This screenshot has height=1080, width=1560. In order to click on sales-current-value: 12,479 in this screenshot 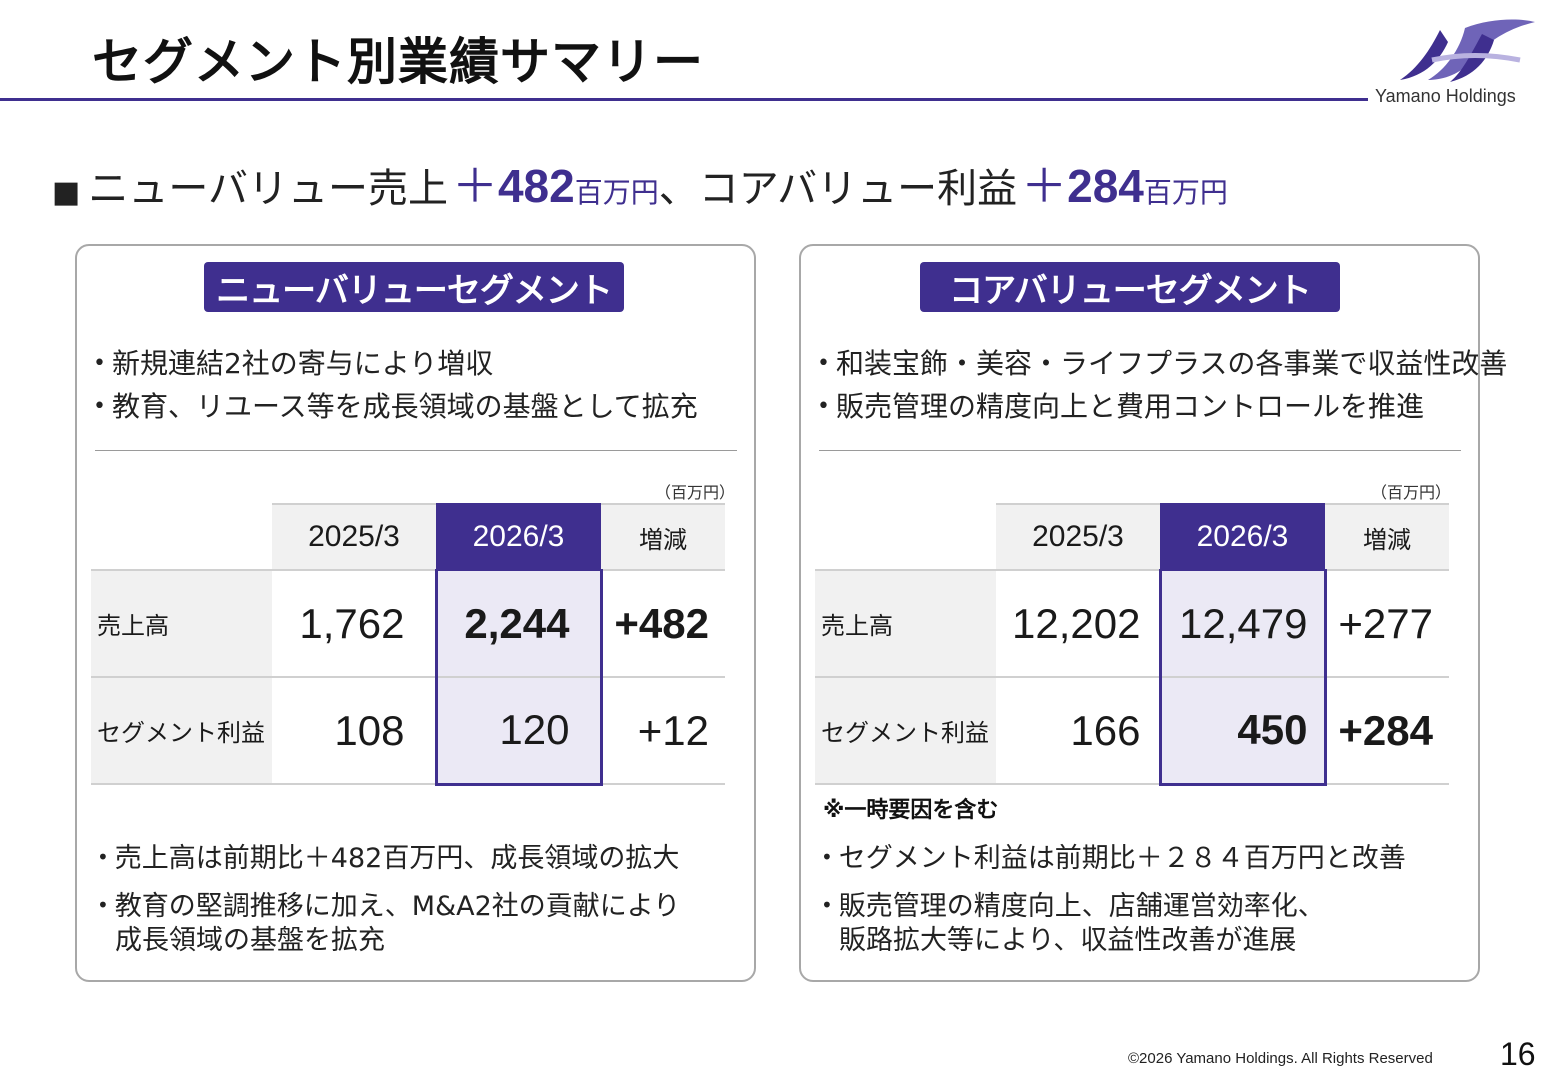, I will do `click(1242, 624)`.